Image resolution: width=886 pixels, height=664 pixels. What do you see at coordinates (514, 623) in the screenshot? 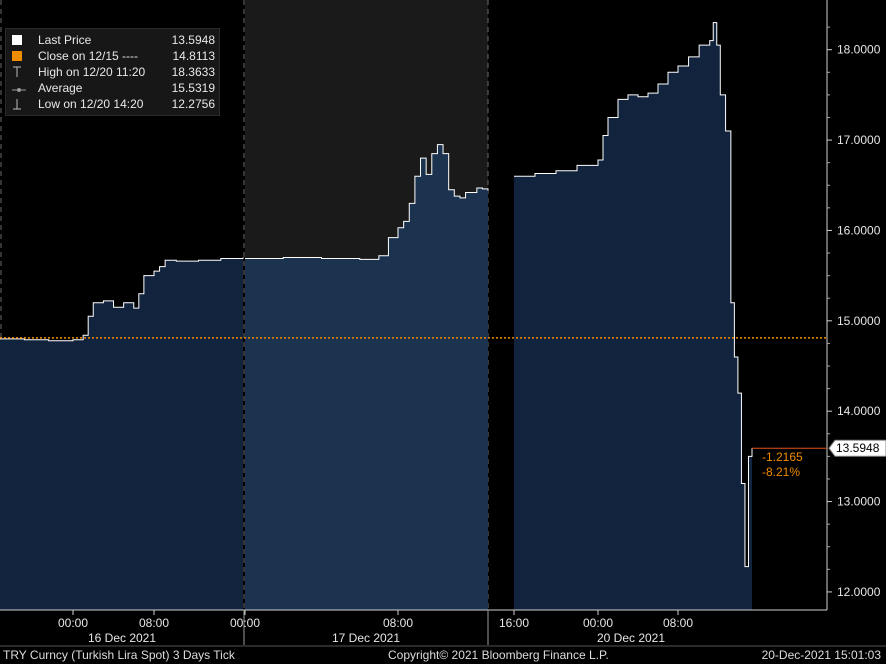
I see `x-tick-label: 16:00` at bounding box center [514, 623].